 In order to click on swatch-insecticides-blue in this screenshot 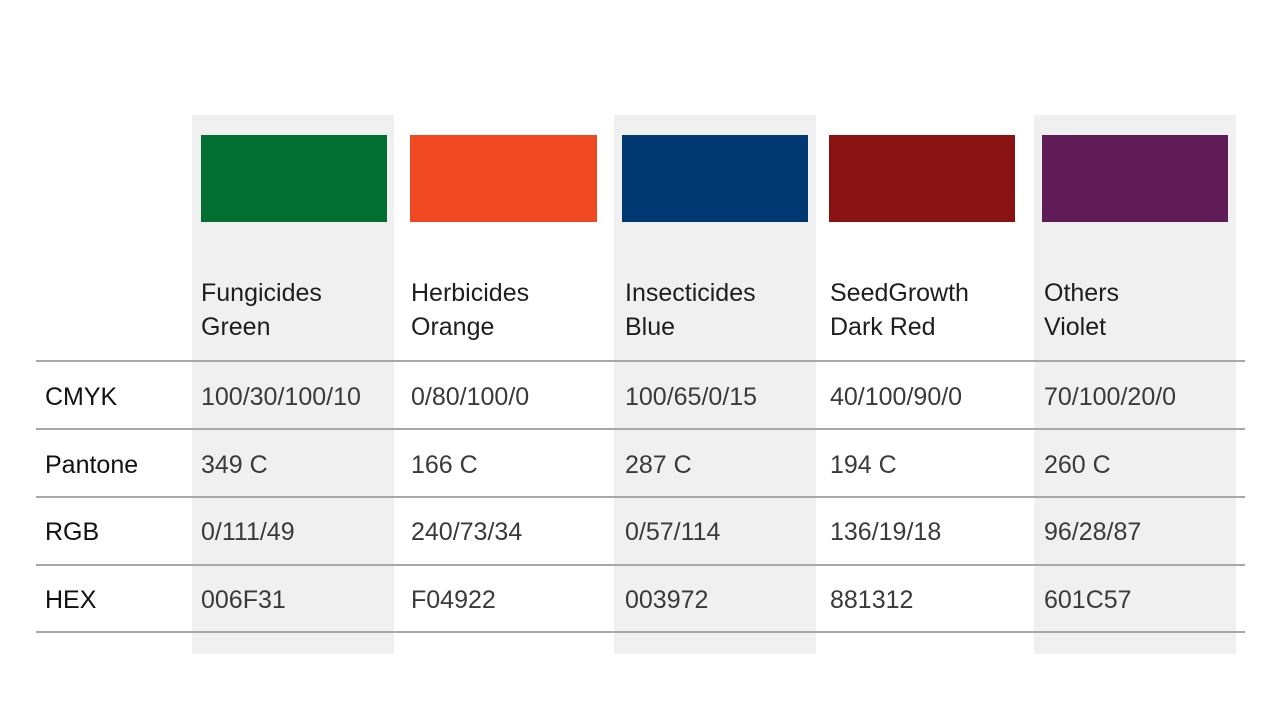, I will do `click(715, 178)`.